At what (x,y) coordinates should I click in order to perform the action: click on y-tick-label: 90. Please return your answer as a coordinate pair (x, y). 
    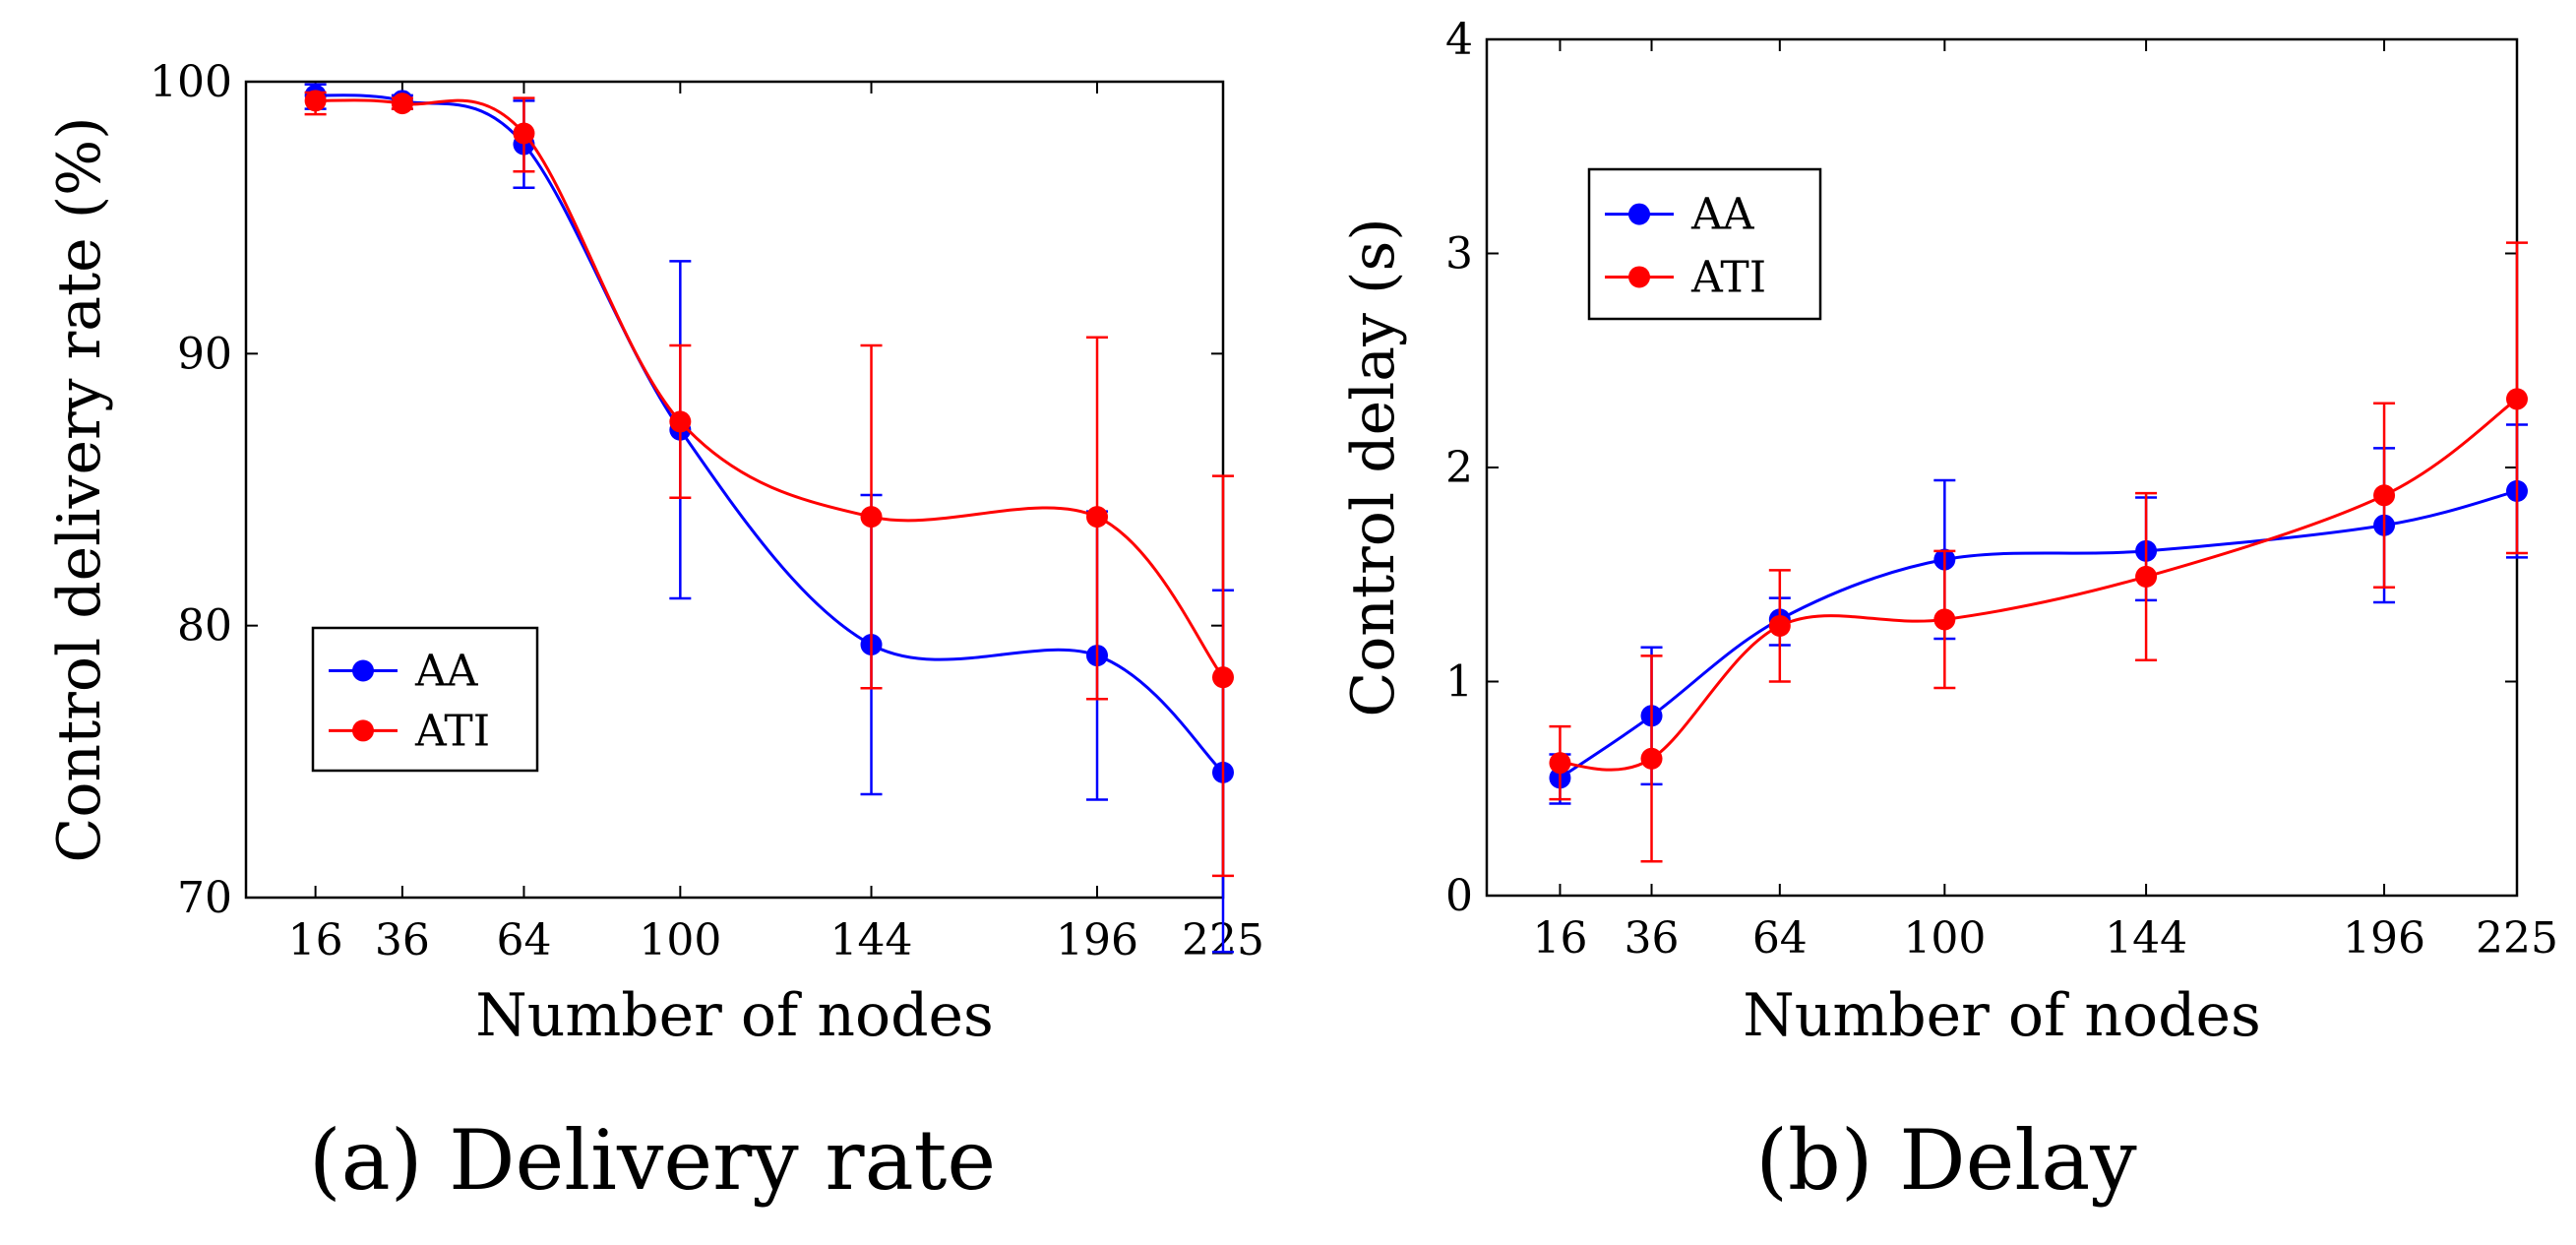
    Looking at the image, I should click on (204, 354).